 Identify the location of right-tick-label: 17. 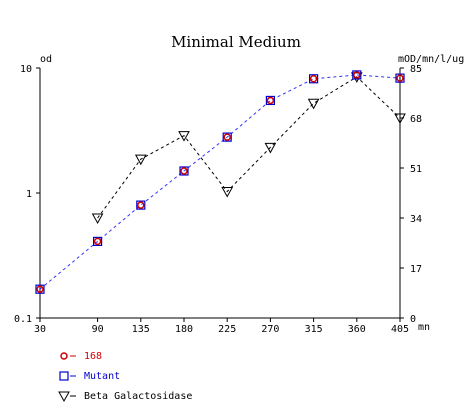
(416, 269).